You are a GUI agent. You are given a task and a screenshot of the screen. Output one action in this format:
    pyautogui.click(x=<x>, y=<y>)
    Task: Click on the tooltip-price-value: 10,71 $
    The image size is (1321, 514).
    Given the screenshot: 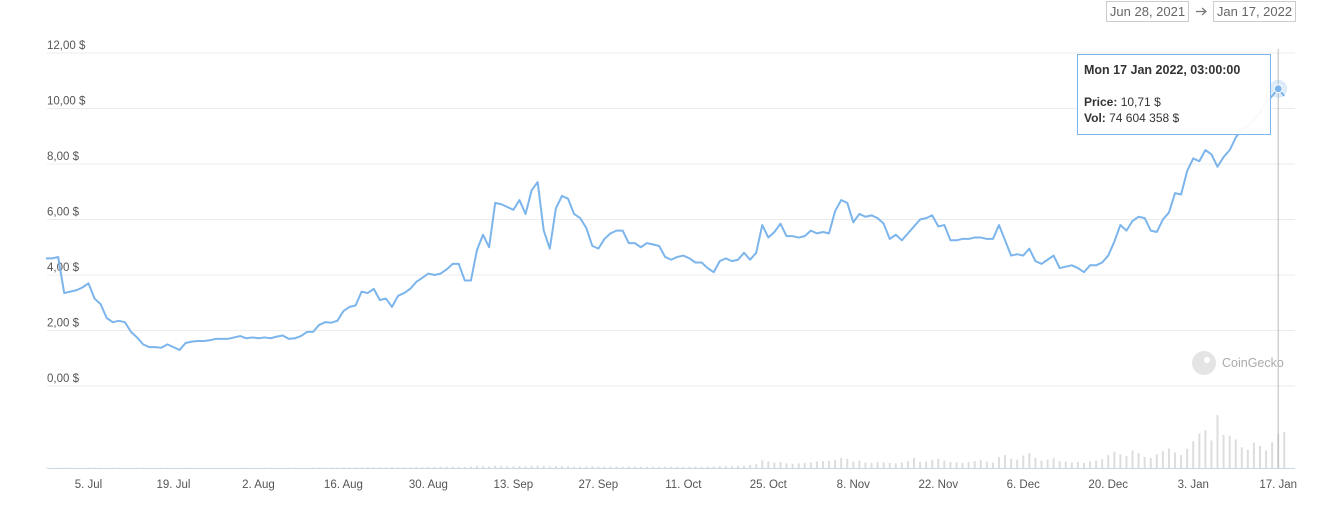 What is the action you would take?
    pyautogui.click(x=1141, y=102)
    